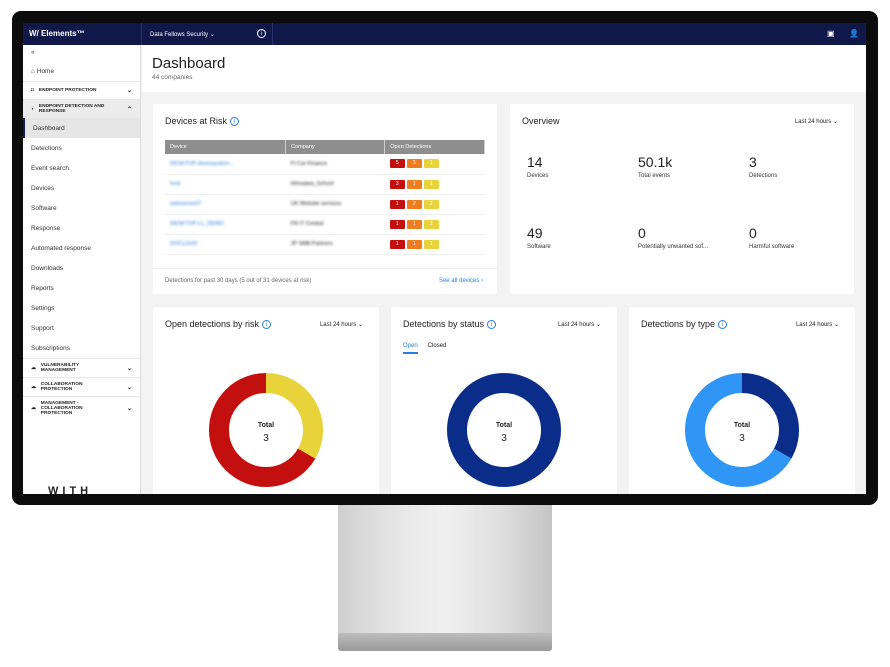  I want to click on company-name: Hirosawa_School, so click(312, 184).